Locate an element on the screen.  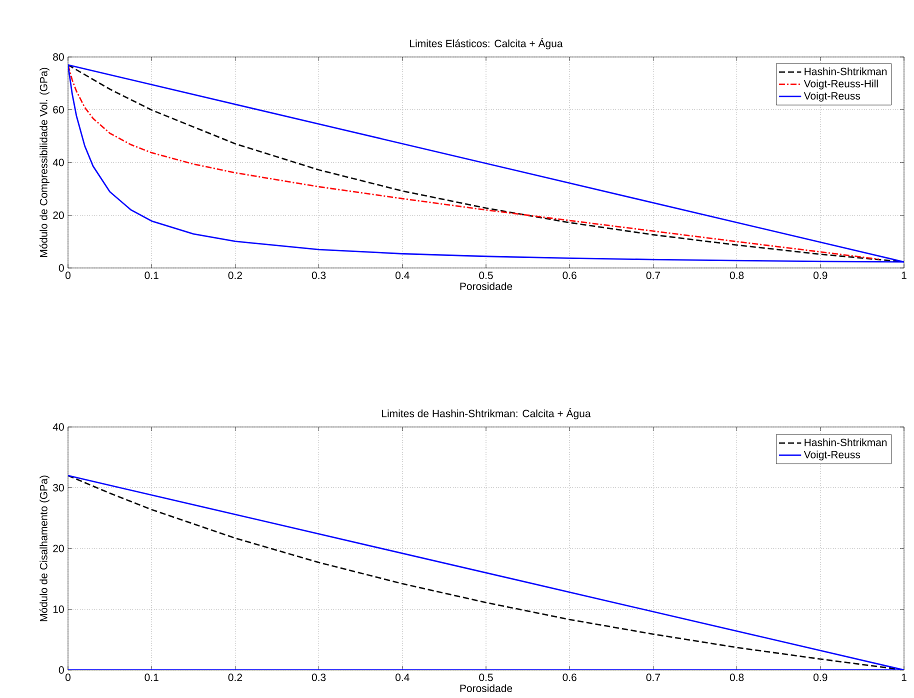
y-tick-label: 10 is located at coordinates (58, 609).